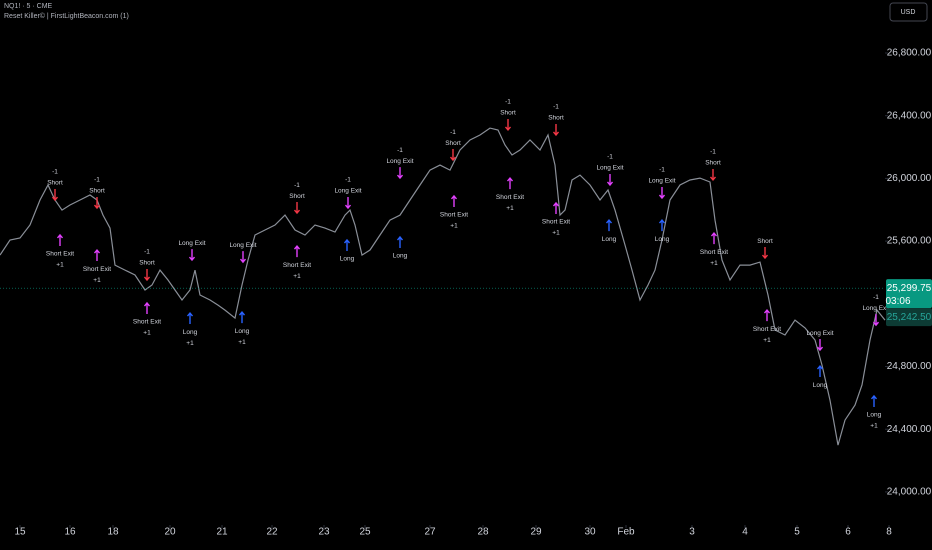  Describe the element at coordinates (909, 115) in the screenshot. I see `y-tick-label: 26,400.00` at that location.